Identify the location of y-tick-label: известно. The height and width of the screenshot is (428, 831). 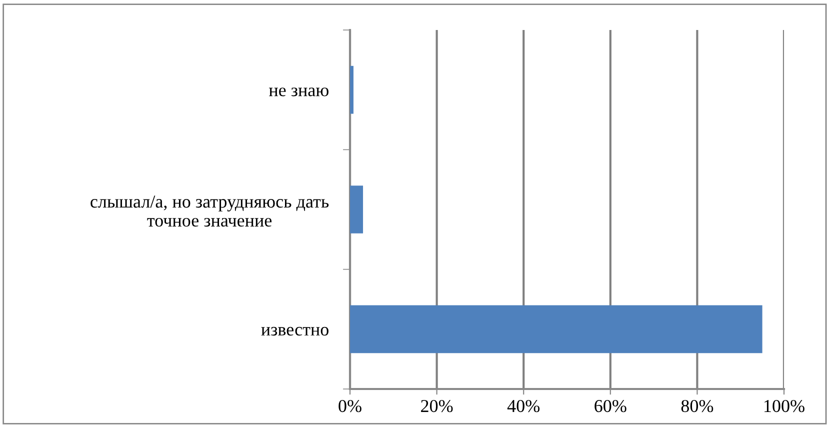
(294, 331).